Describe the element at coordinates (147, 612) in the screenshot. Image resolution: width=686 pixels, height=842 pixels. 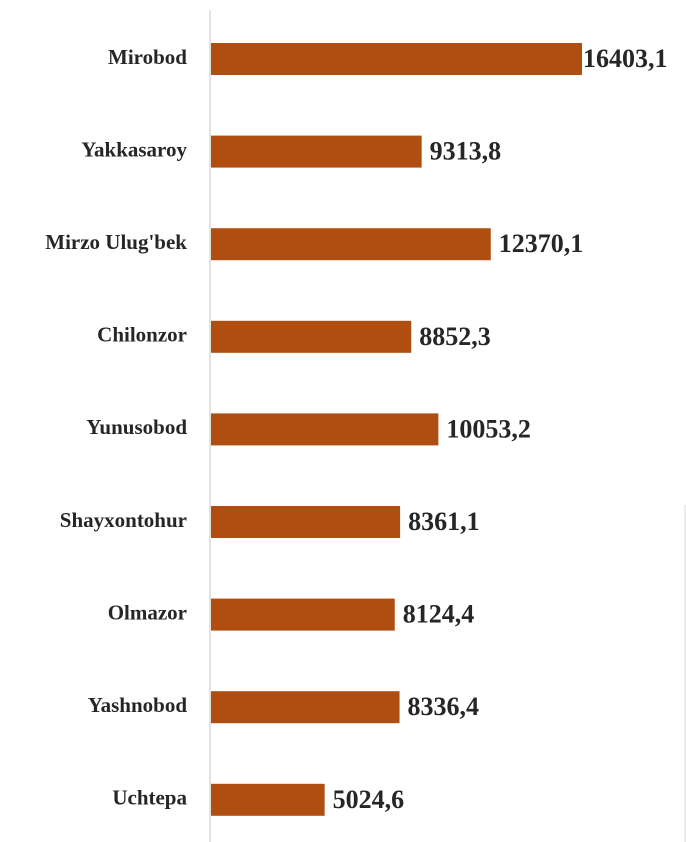
I see `category-label: Olmazor` at that location.